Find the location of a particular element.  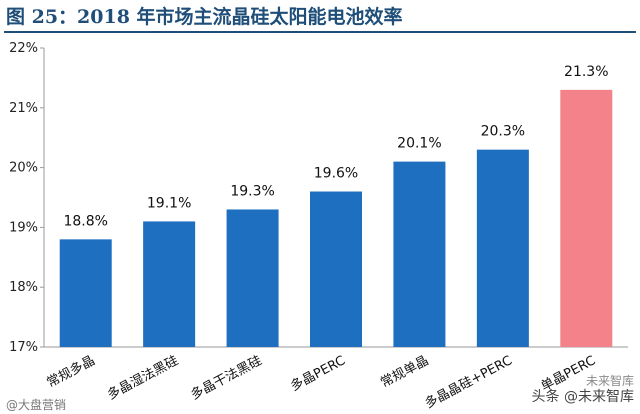

data-label: 19.1% is located at coordinates (169, 203).